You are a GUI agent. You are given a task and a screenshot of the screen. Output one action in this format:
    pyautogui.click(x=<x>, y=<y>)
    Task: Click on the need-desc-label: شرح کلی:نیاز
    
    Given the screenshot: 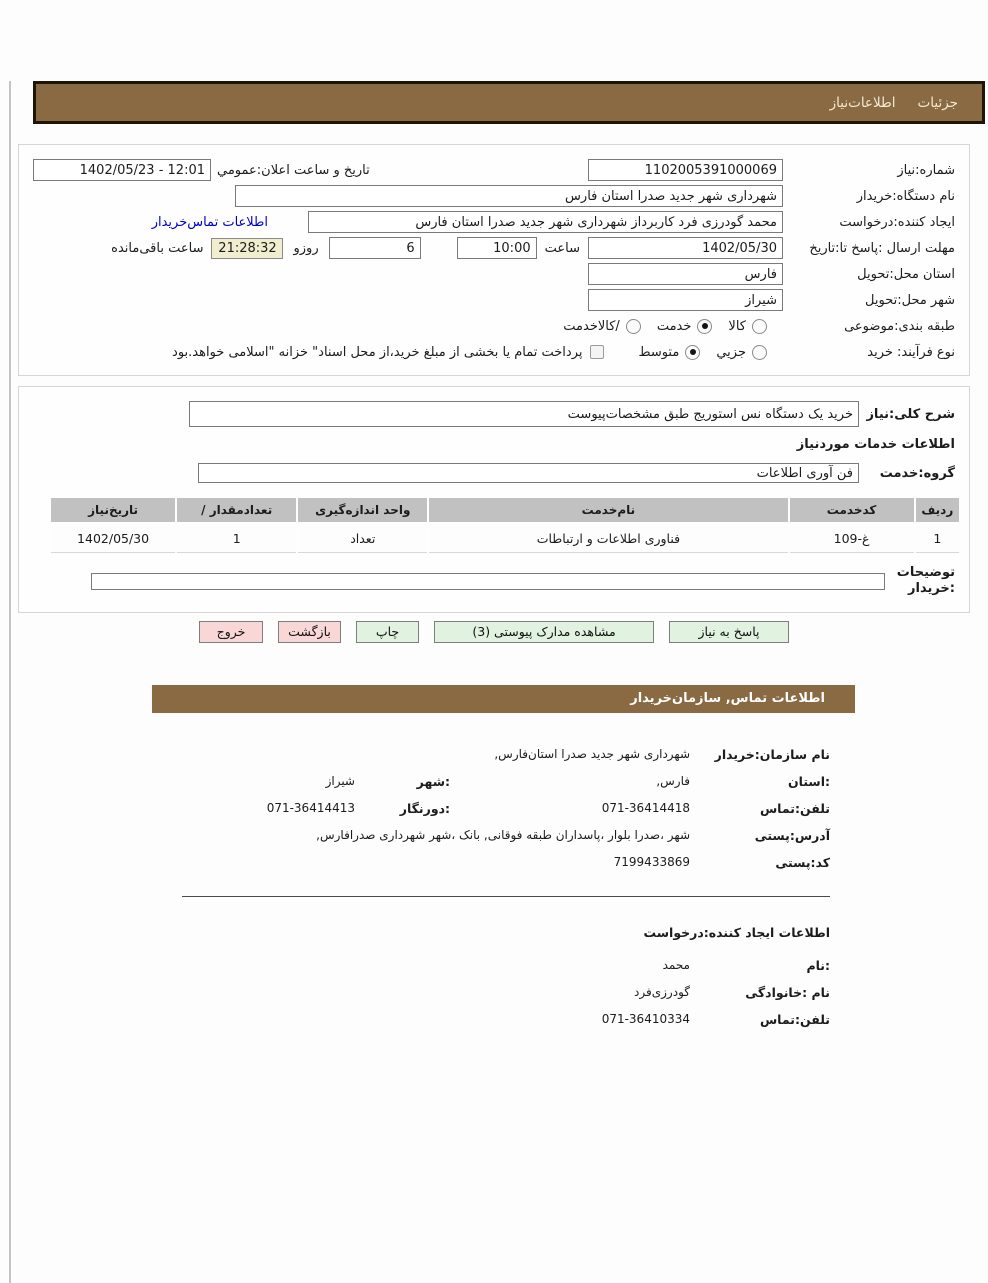 What is the action you would take?
    pyautogui.click(x=910, y=414)
    